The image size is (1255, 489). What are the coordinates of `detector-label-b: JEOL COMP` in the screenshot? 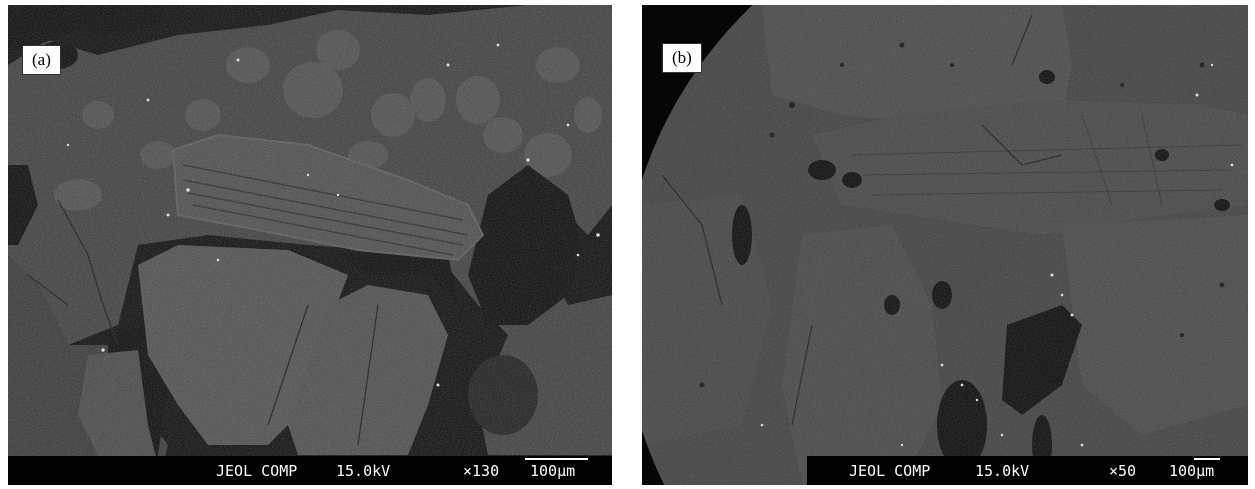 It's located at (890, 471).